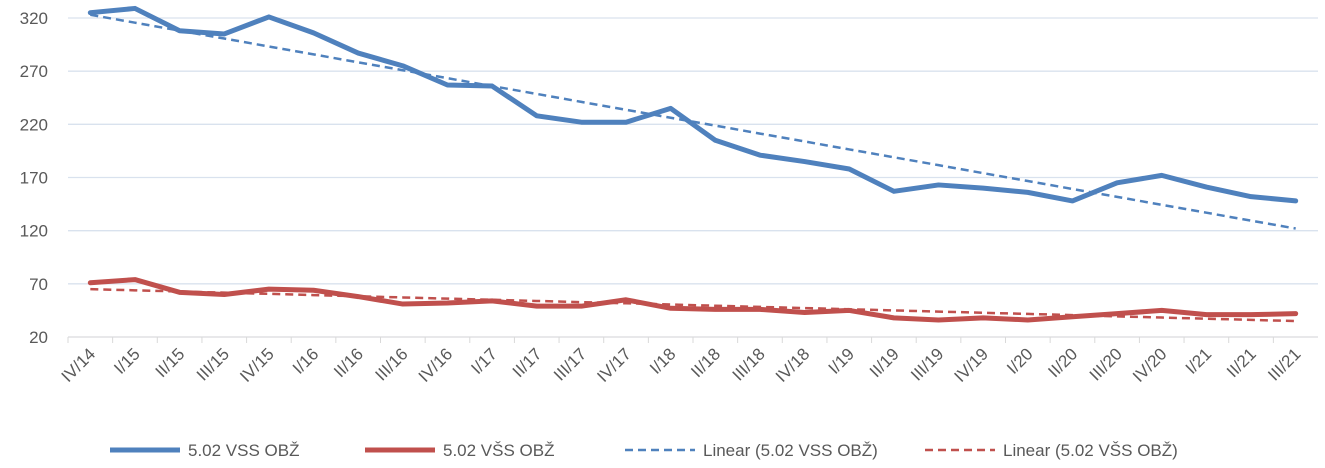 The image size is (1325, 468). Describe the element at coordinates (34, 178) in the screenshot. I see `y-tick-label: 170` at that location.